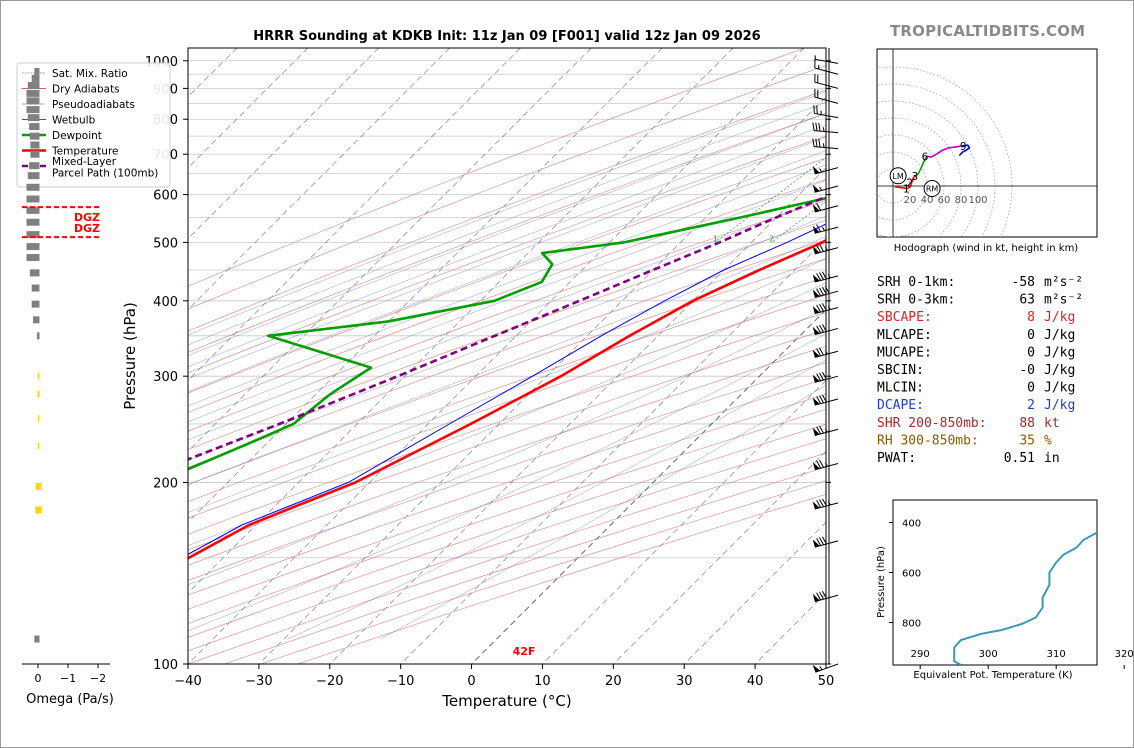 This screenshot has height=748, width=1134. I want to click on index-label: SBCAPE:, so click(904, 317).